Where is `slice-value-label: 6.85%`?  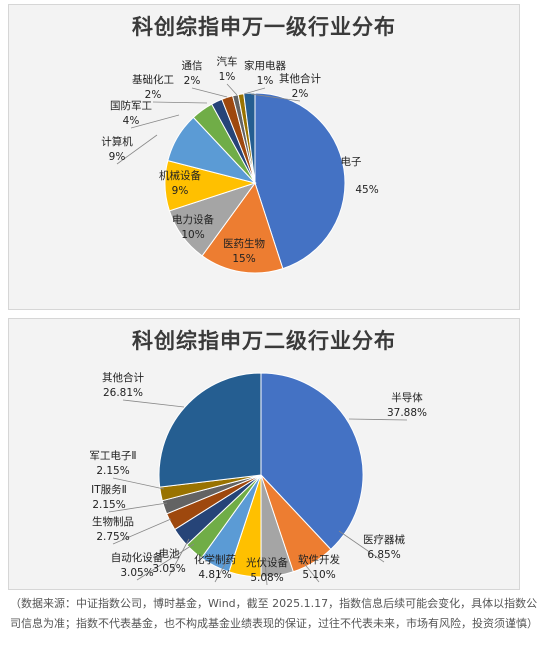
slice-value-label: 6.85% is located at coordinates (383, 555).